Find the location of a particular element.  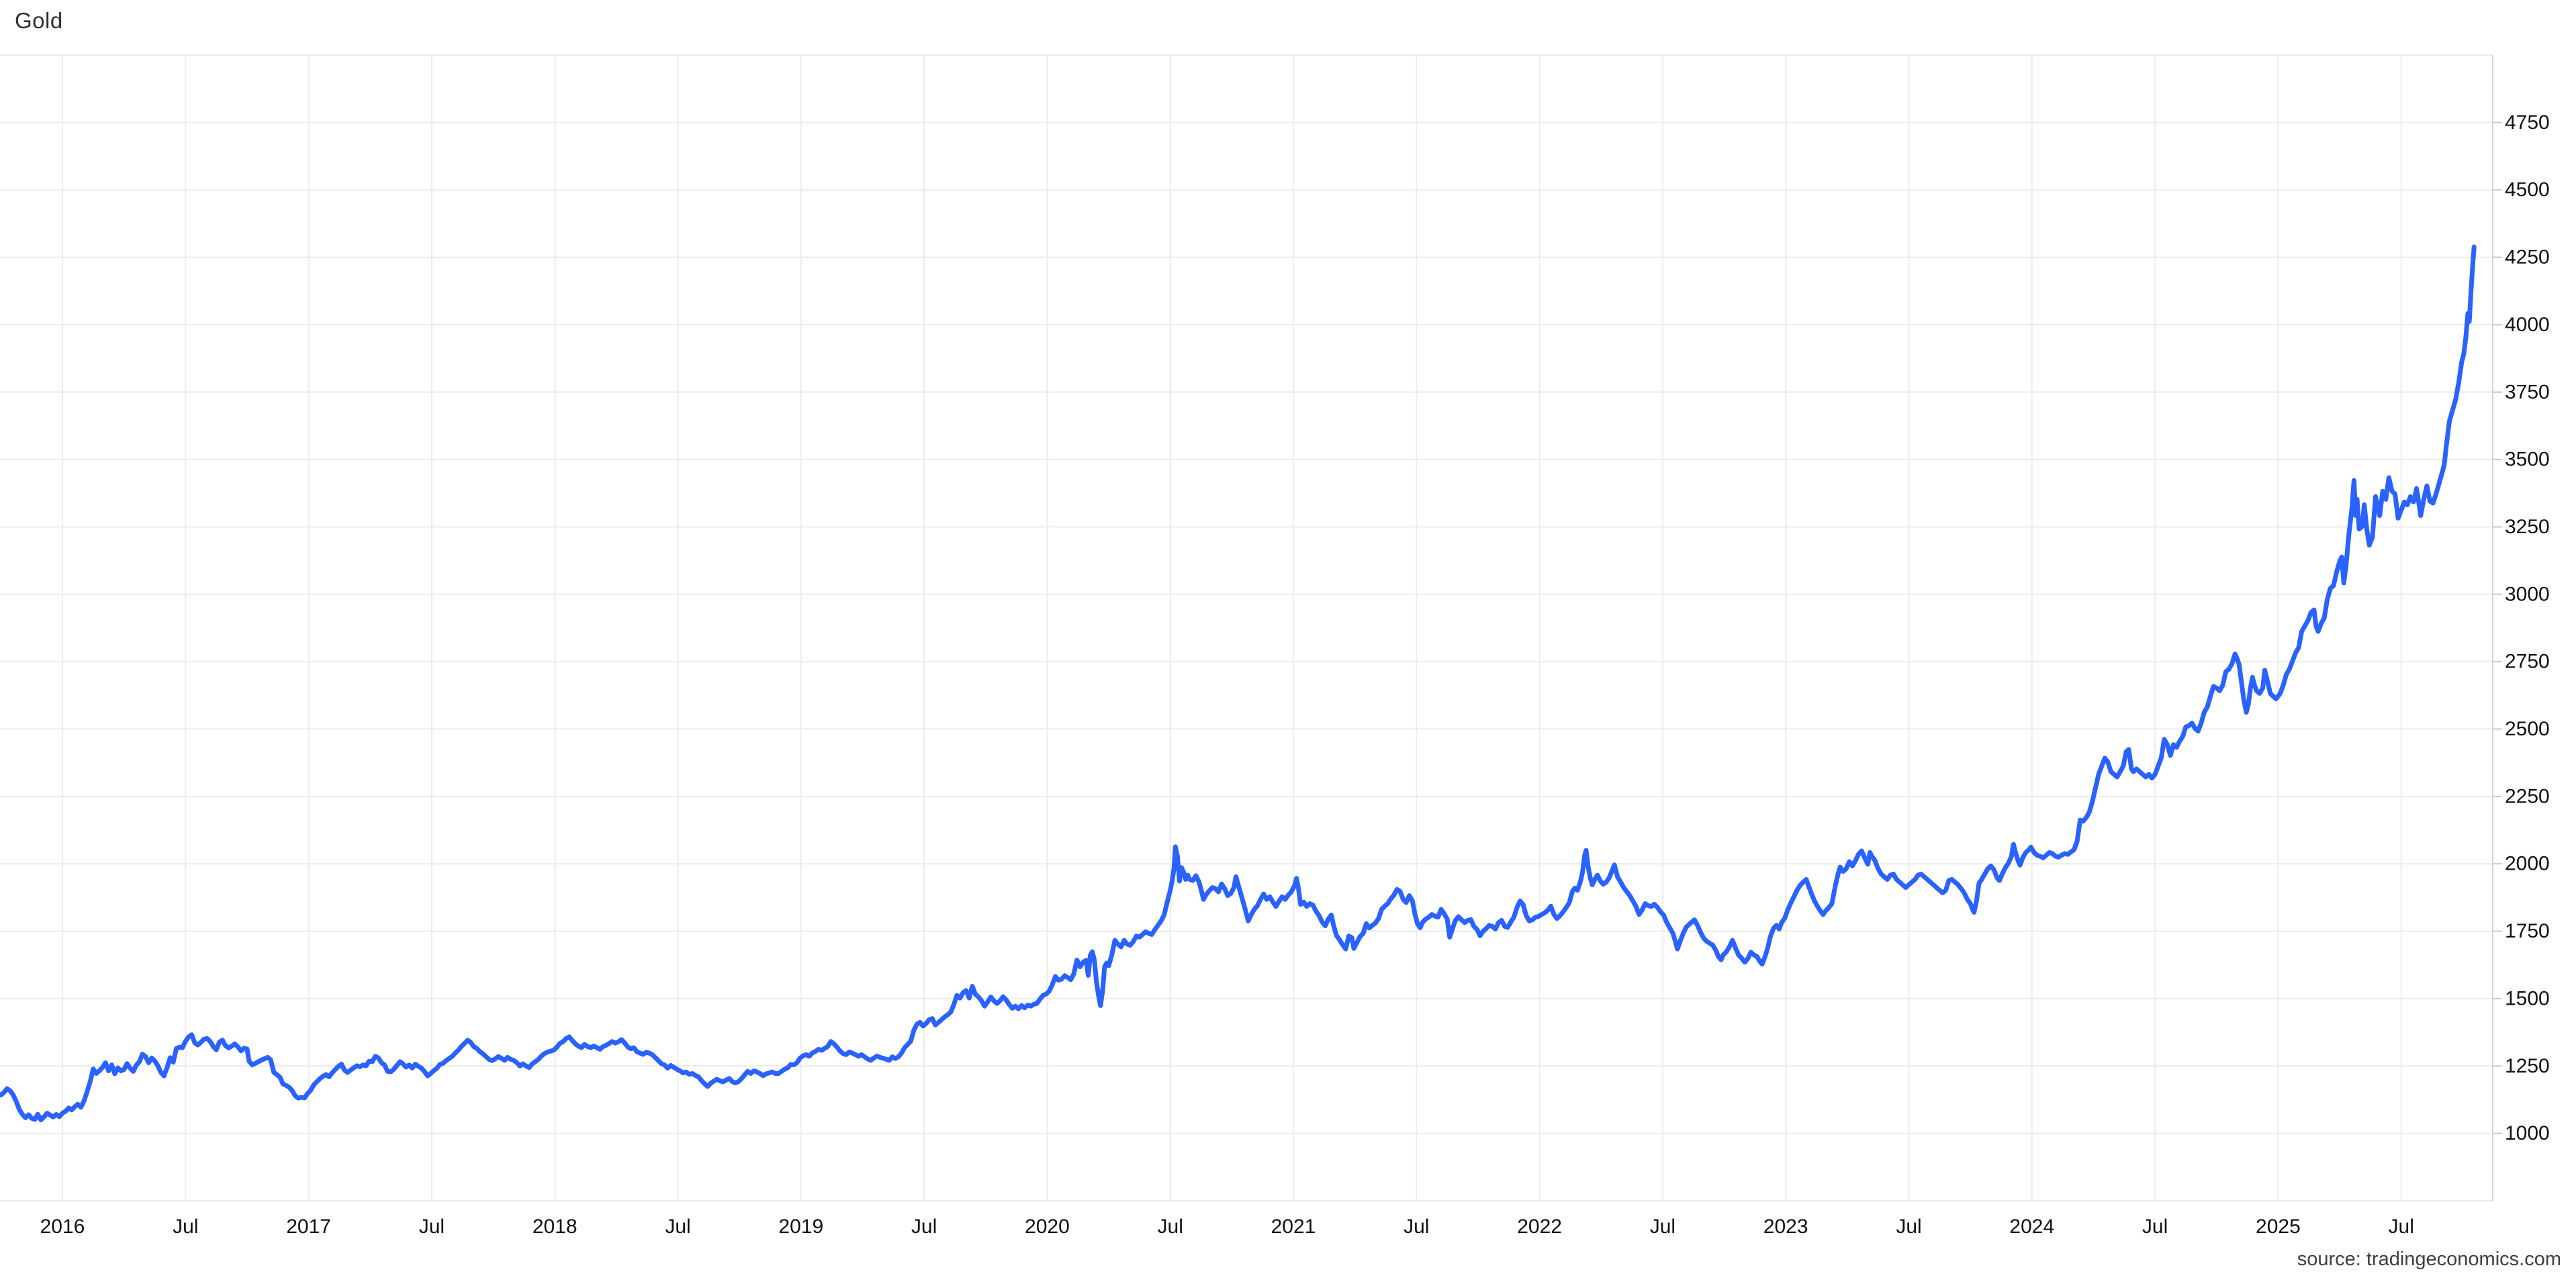

x-tick-label: 2020 is located at coordinates (1047, 1227).